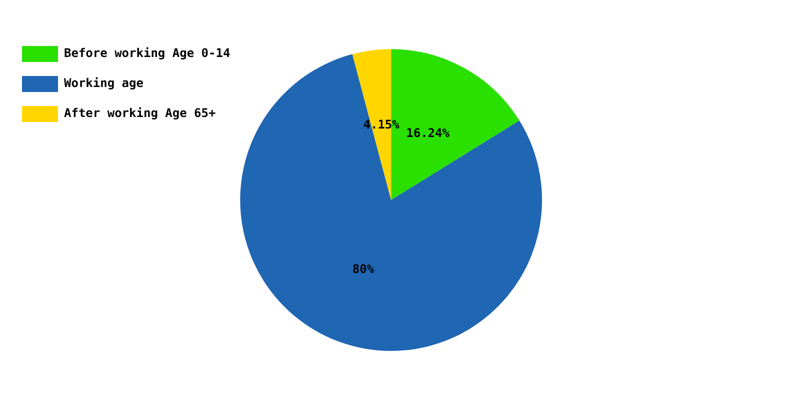 This screenshot has height=400, width=800. What do you see at coordinates (147, 53) in the screenshot?
I see `legend-label: Before working Age 0-14` at bounding box center [147, 53].